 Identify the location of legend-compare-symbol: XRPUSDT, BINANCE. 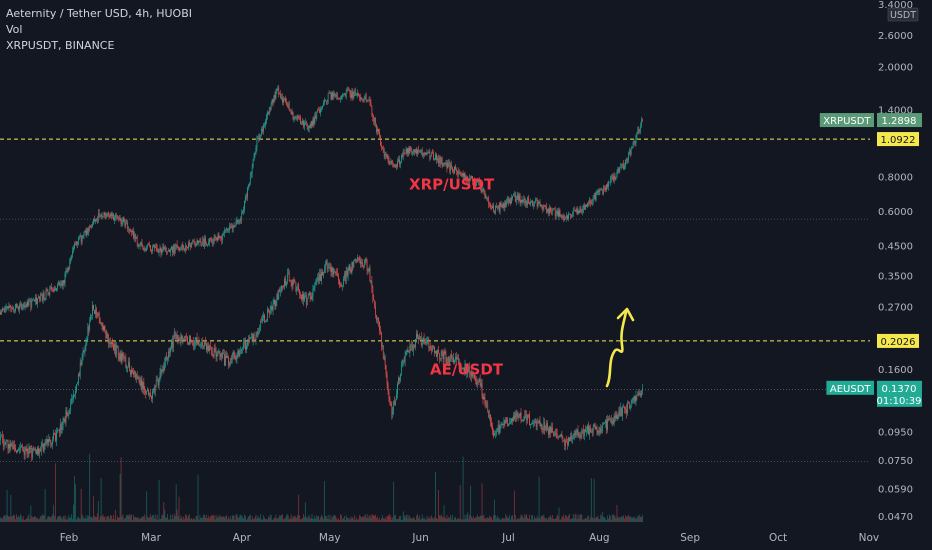
(60, 45).